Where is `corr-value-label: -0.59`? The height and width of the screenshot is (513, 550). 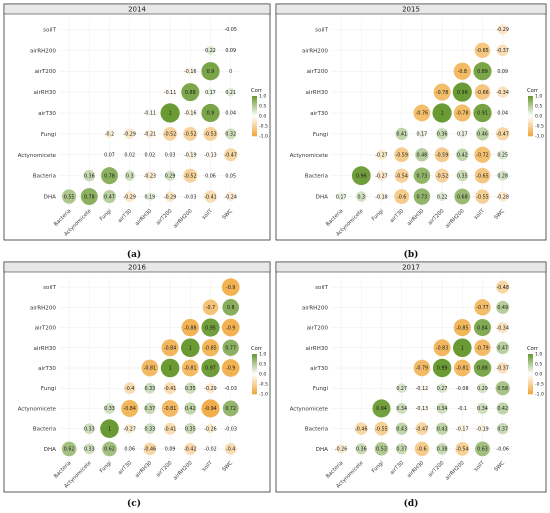 corr-value-label: -0.59 is located at coordinates (401, 155).